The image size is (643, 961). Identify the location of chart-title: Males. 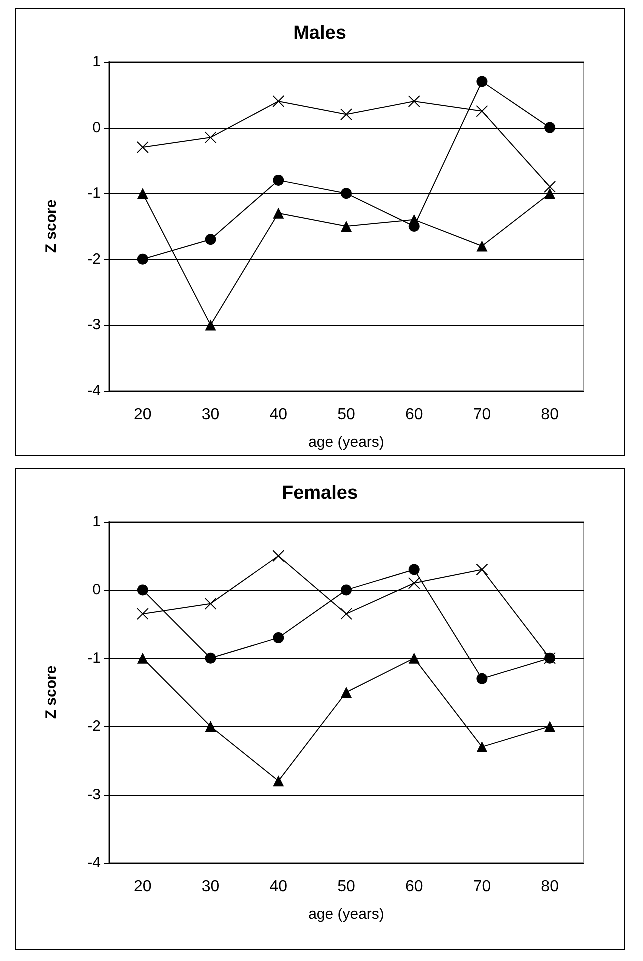
(320, 33).